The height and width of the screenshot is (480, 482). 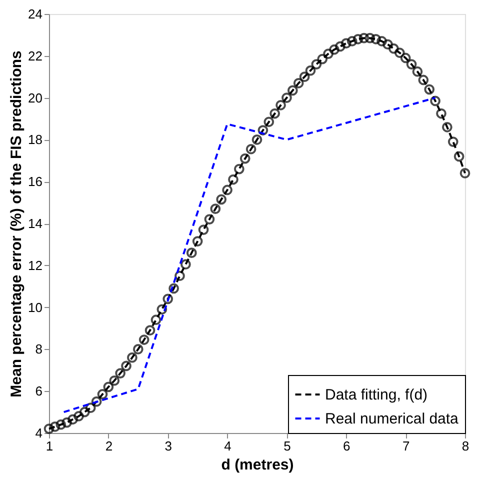 I want to click on x-tick-label: 3, so click(x=168, y=446).